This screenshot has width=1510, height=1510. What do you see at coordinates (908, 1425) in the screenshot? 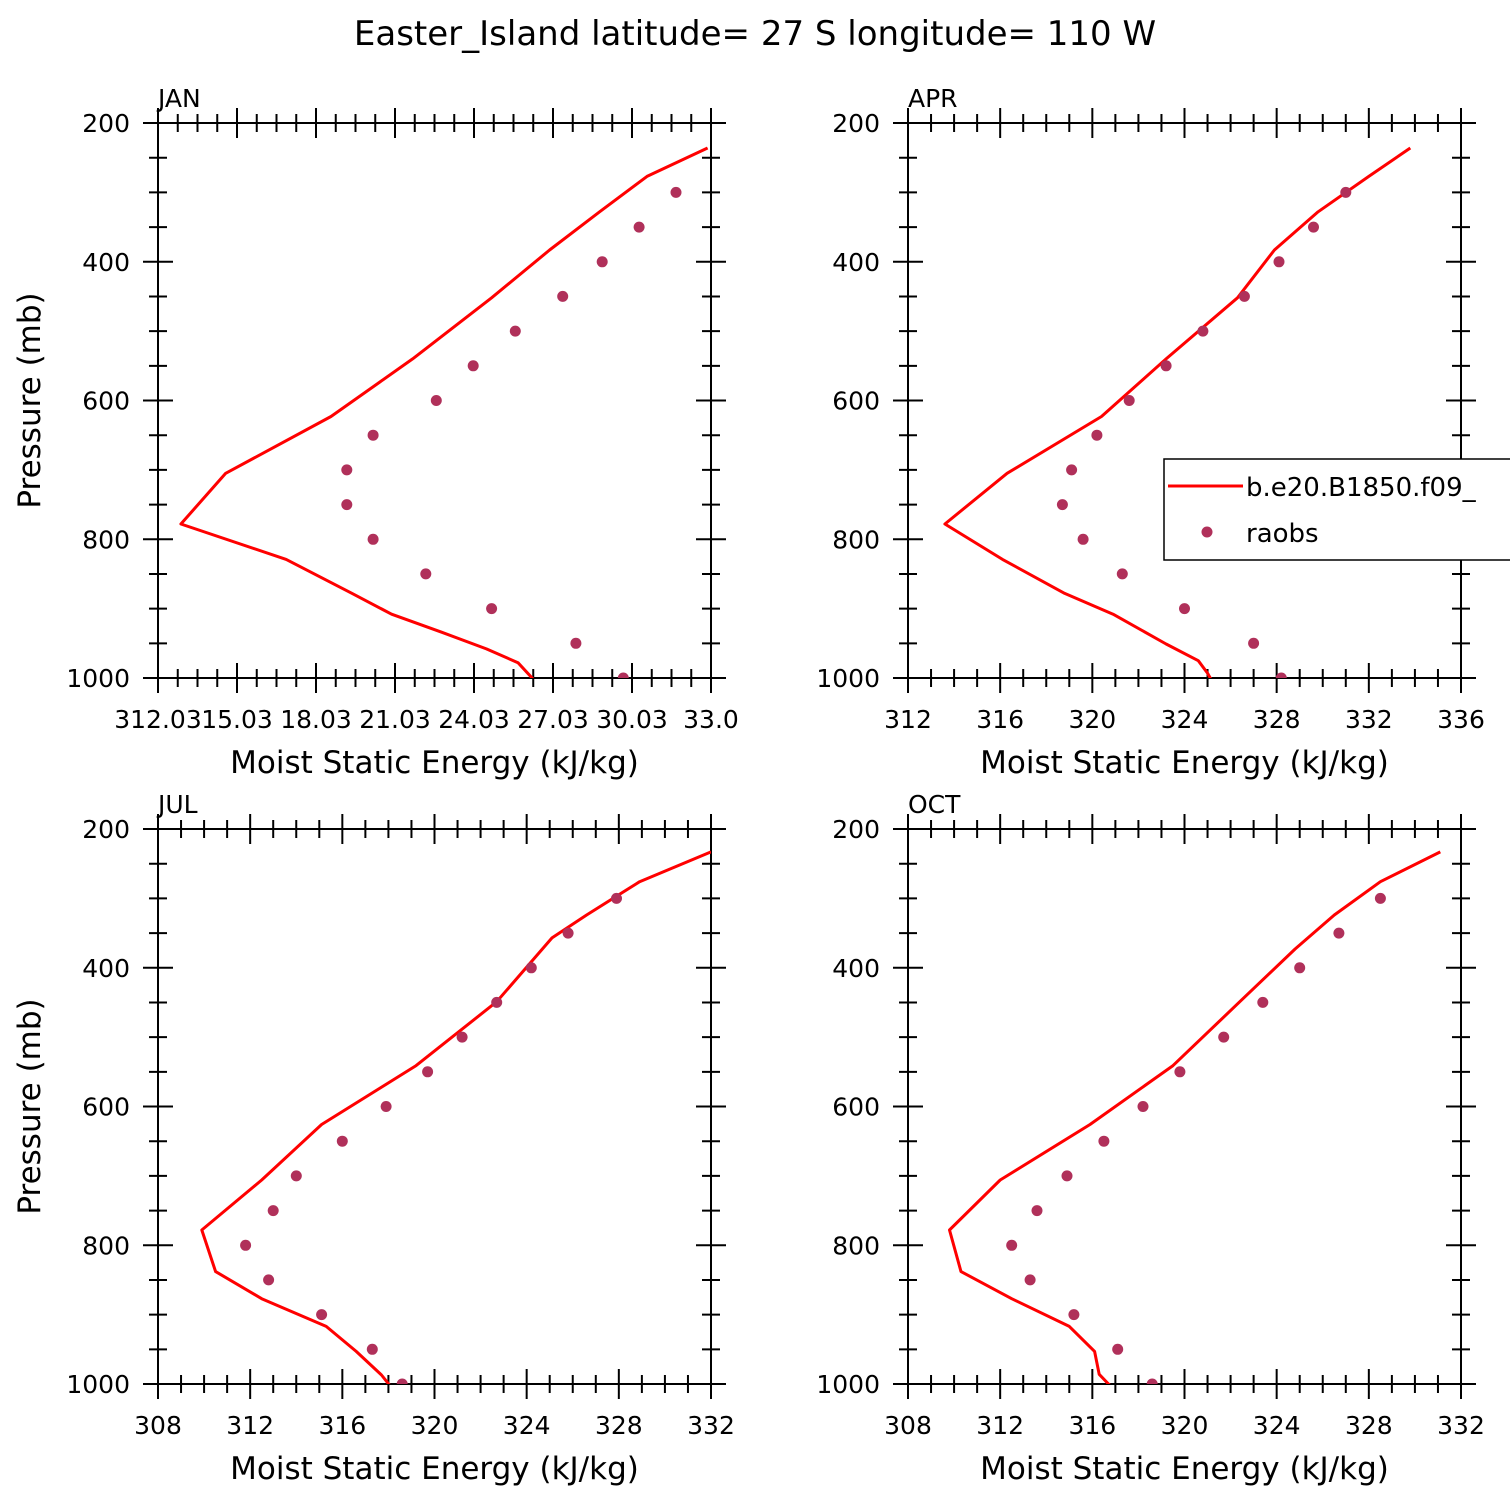
I see `x-tick-label: 308` at bounding box center [908, 1425].